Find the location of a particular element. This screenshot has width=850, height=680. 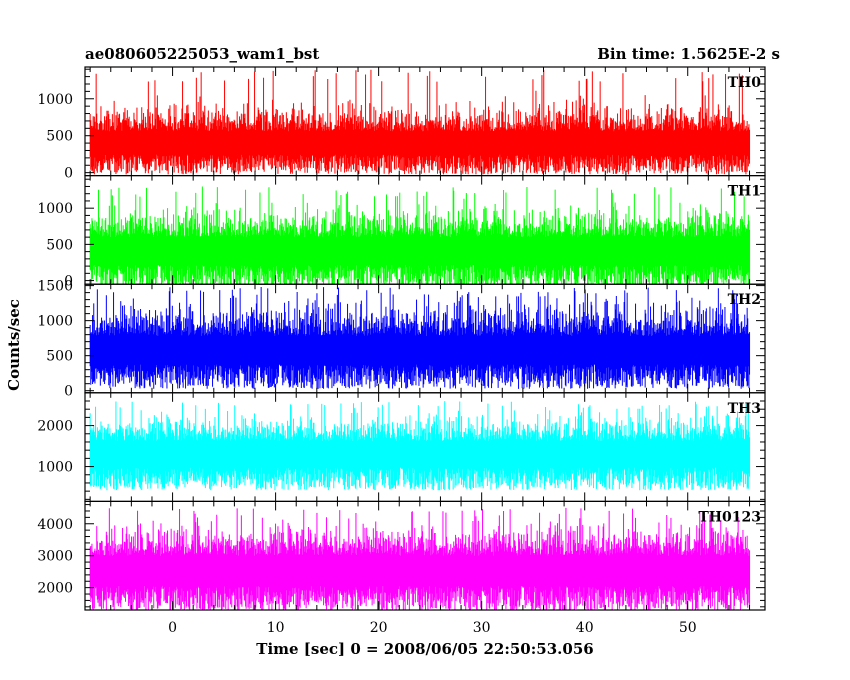

x-tick-label: 10 is located at coordinates (276, 628).